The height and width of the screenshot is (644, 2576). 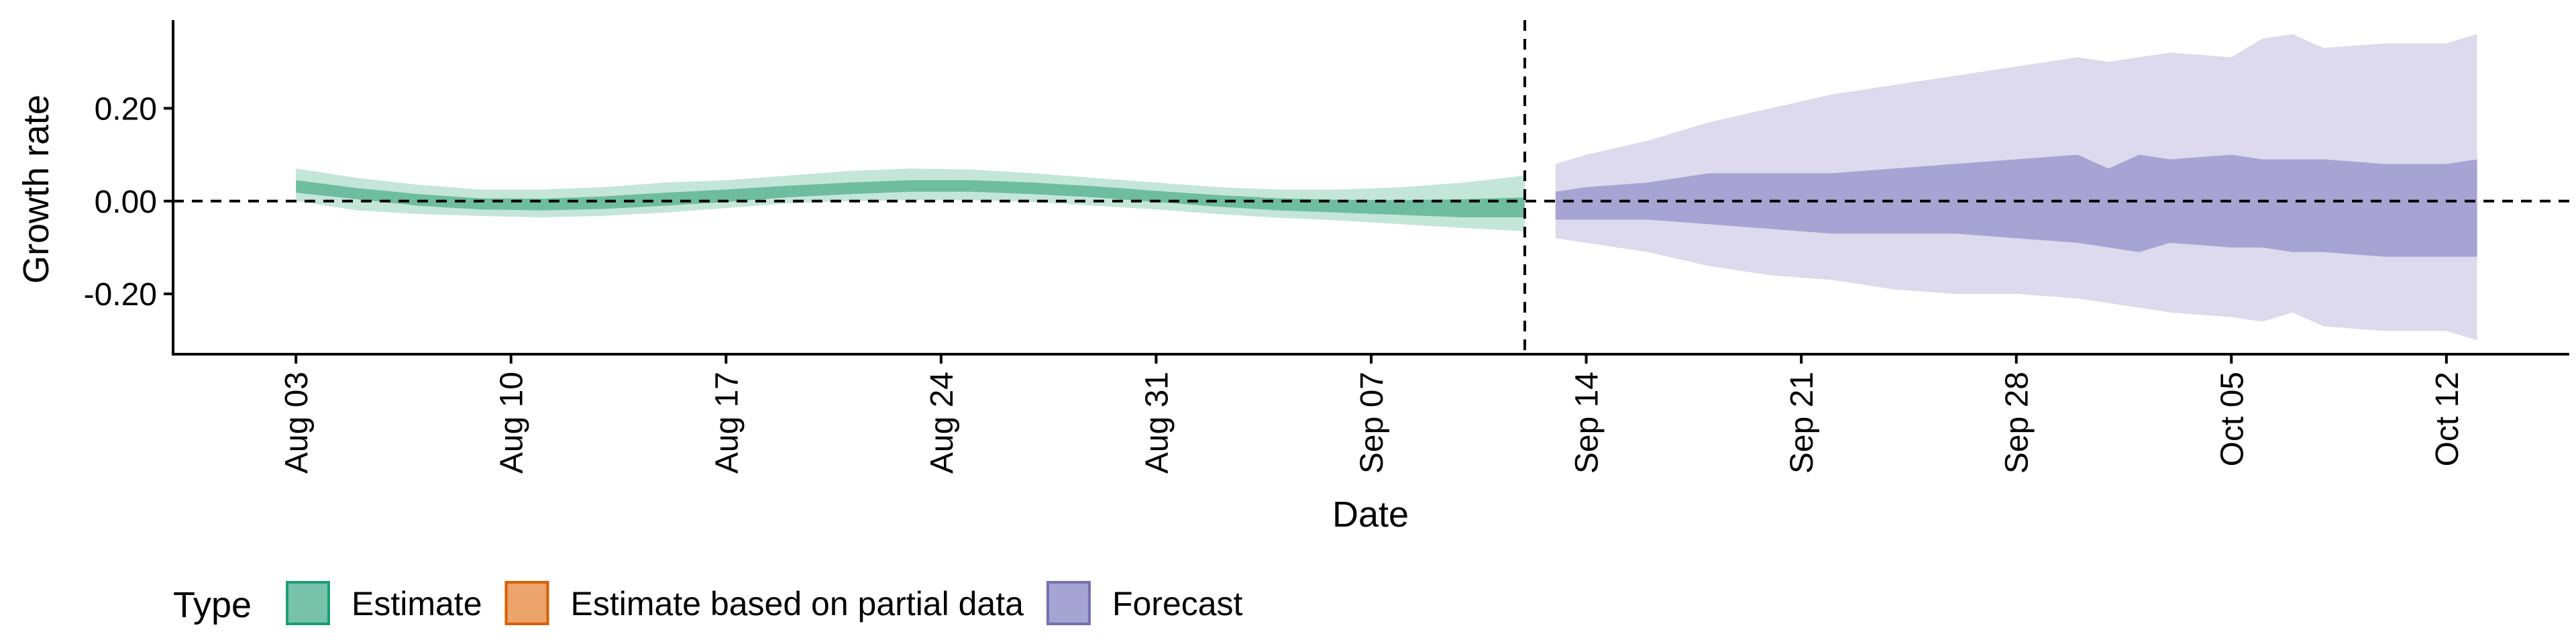 What do you see at coordinates (1370, 514) in the screenshot?
I see `x-axis-label: Date` at bounding box center [1370, 514].